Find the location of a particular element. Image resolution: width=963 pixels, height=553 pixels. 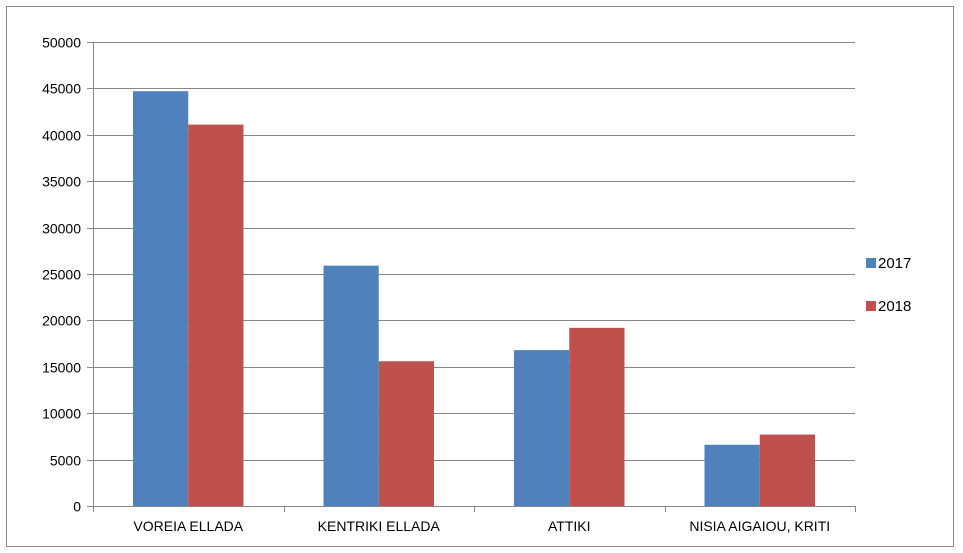

legend-swatch-2018 is located at coordinates (871, 306).